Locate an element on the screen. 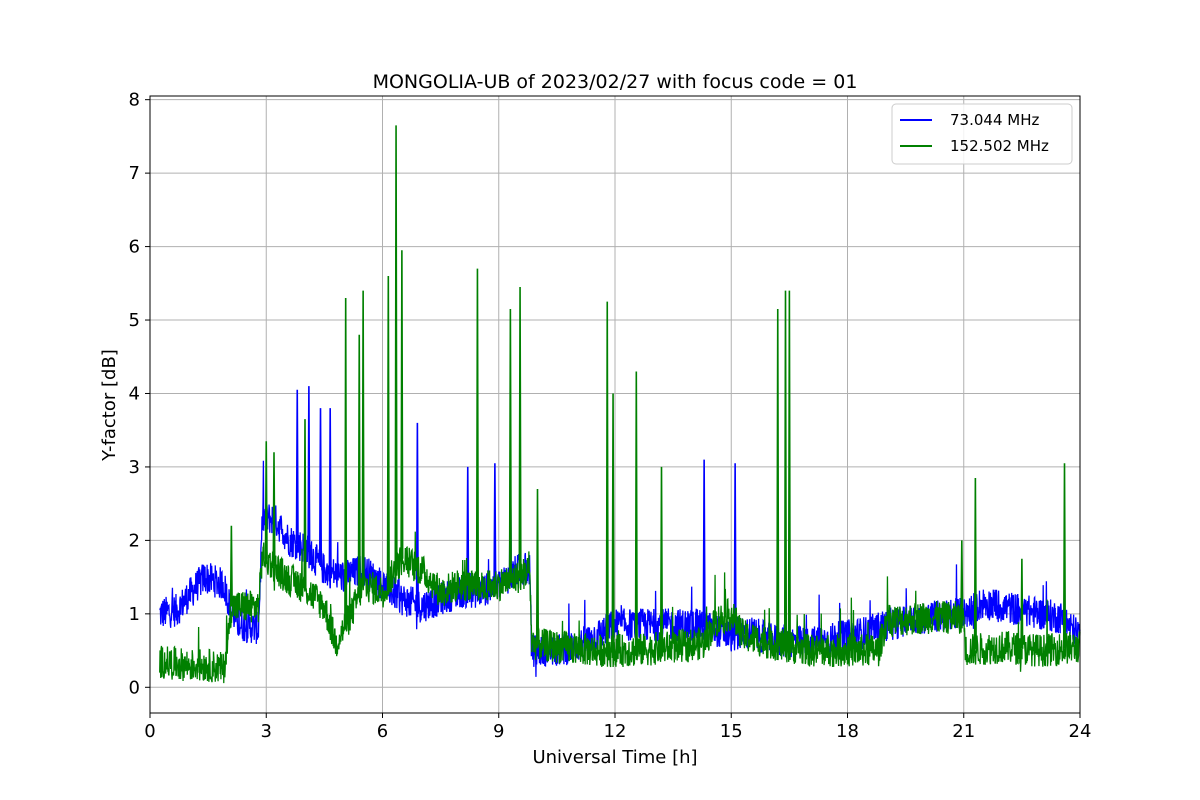 Image resolution: width=1200 pixels, height=800 pixels. x-tick-label: 15 is located at coordinates (731, 731).